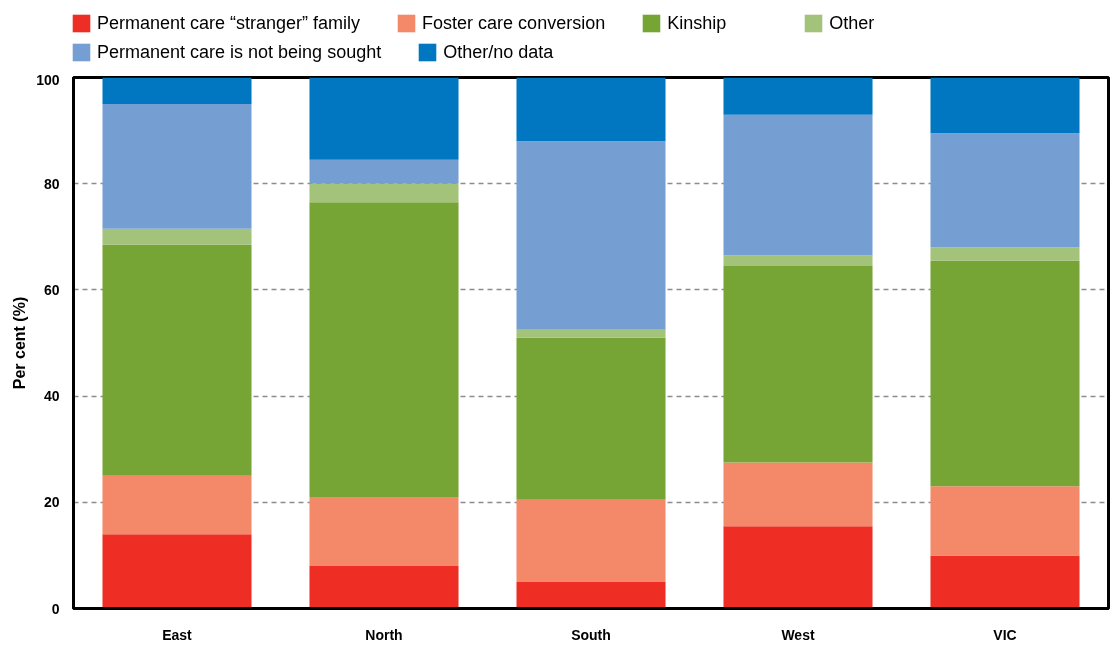  Describe the element at coordinates (55, 608) in the screenshot. I see `y-tick-label: 0` at that location.